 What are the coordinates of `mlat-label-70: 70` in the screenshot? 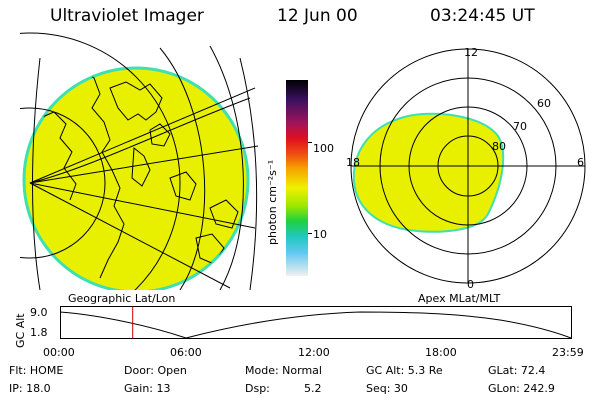 It's located at (520, 126).